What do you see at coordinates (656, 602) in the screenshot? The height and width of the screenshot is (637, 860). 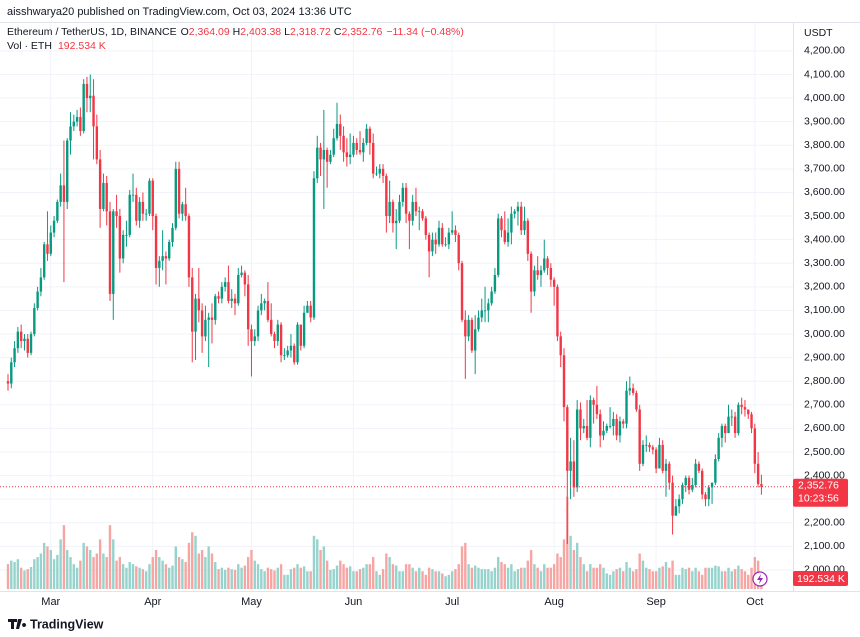 I see `x-tick-label: Sep` at bounding box center [656, 602].